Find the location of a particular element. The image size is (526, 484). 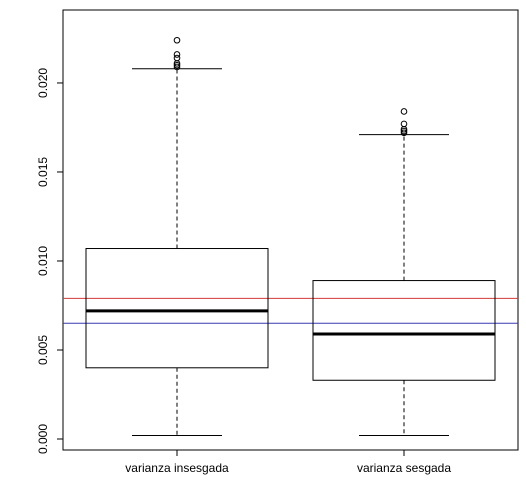

y-tick-label: 0.020 is located at coordinates (43, 83).